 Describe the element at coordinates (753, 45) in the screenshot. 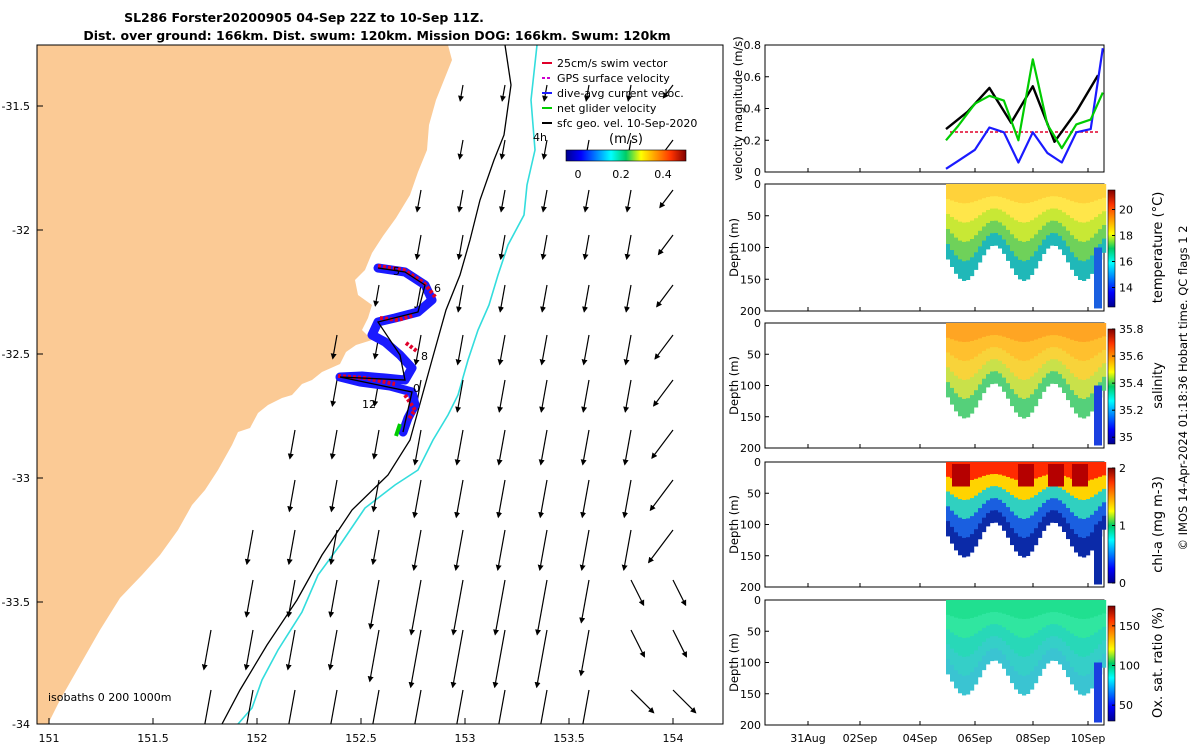

I see `velocity-y-tick: 0.8` at that location.